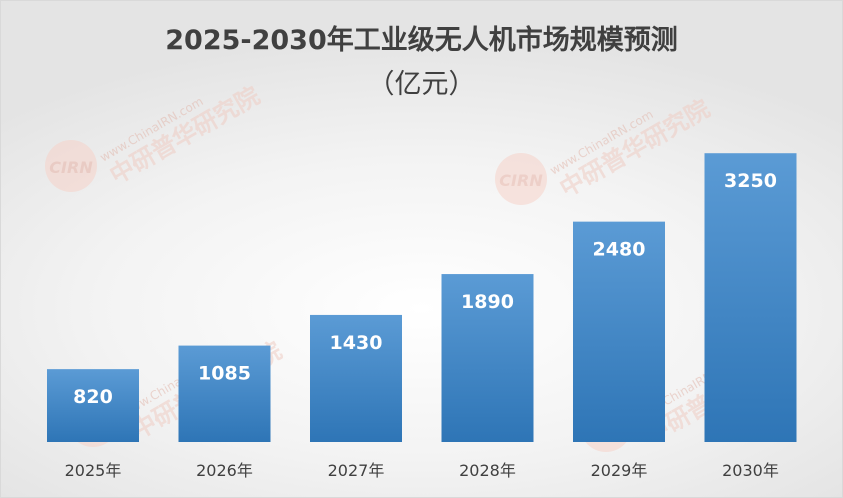  I want to click on chart-title: 2025-2030年工业级无人机市场规模预测, so click(421, 40).